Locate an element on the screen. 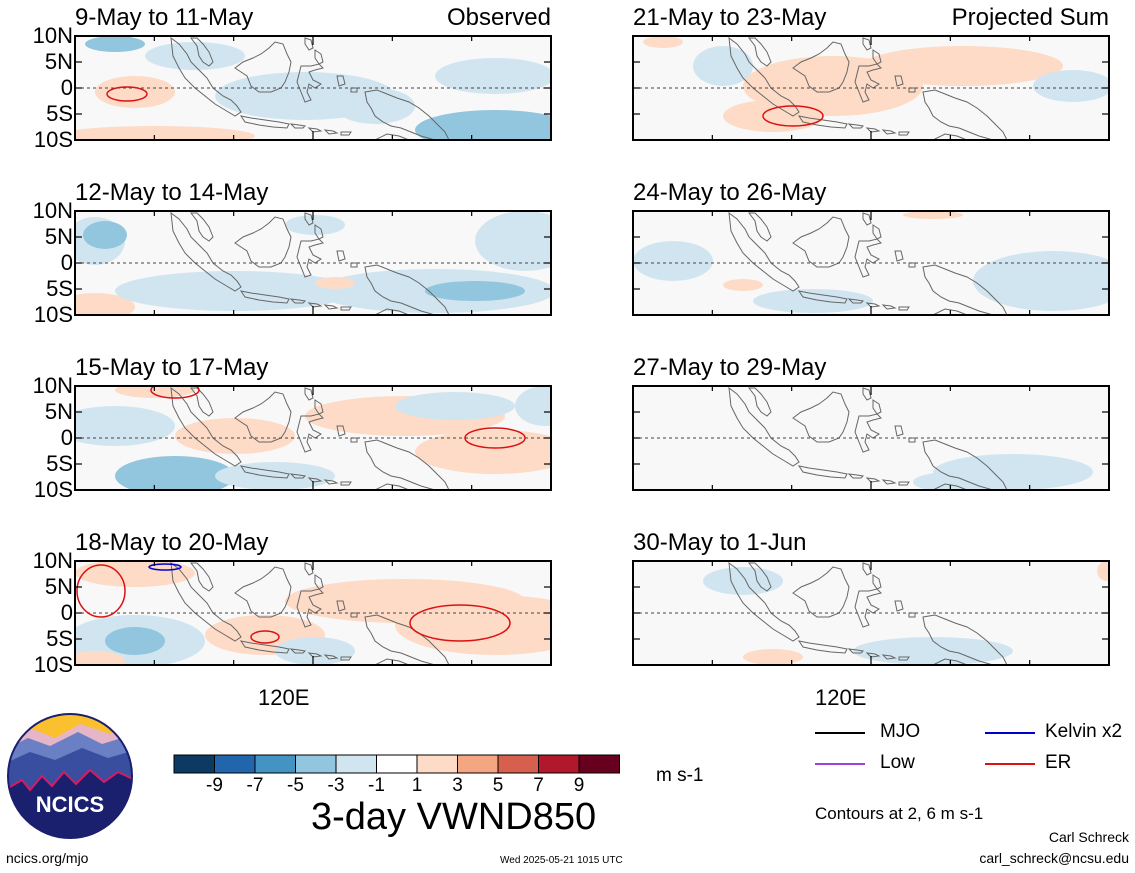  logo-text: NCICS is located at coordinates (70, 804).